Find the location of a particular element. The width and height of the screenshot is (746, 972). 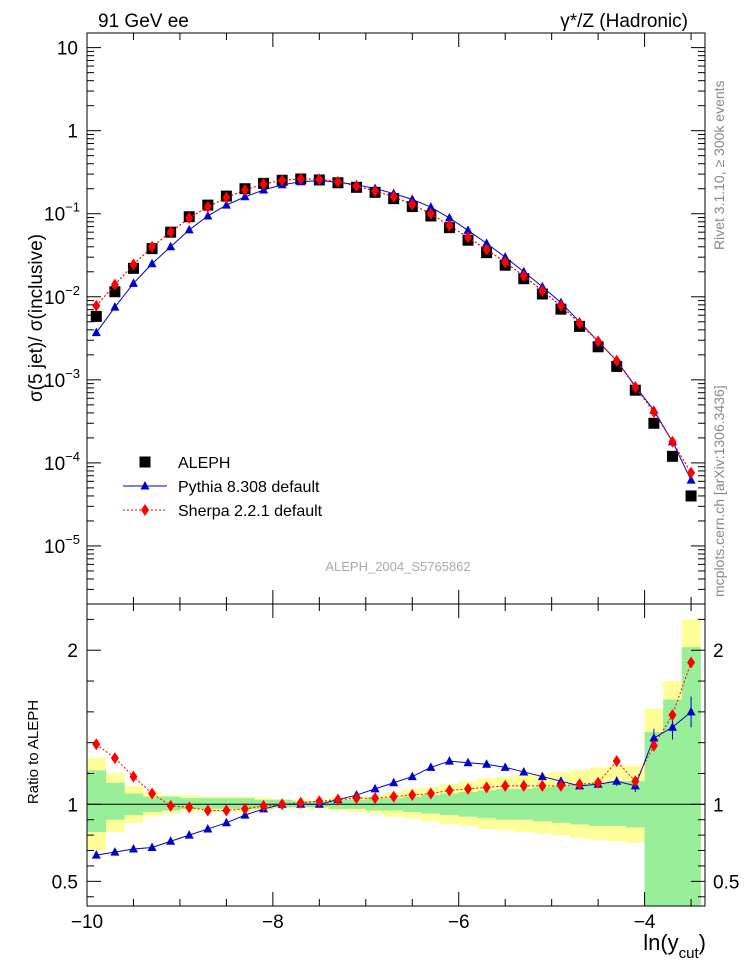

header-left-label: 91 GeV ee is located at coordinates (143, 21).